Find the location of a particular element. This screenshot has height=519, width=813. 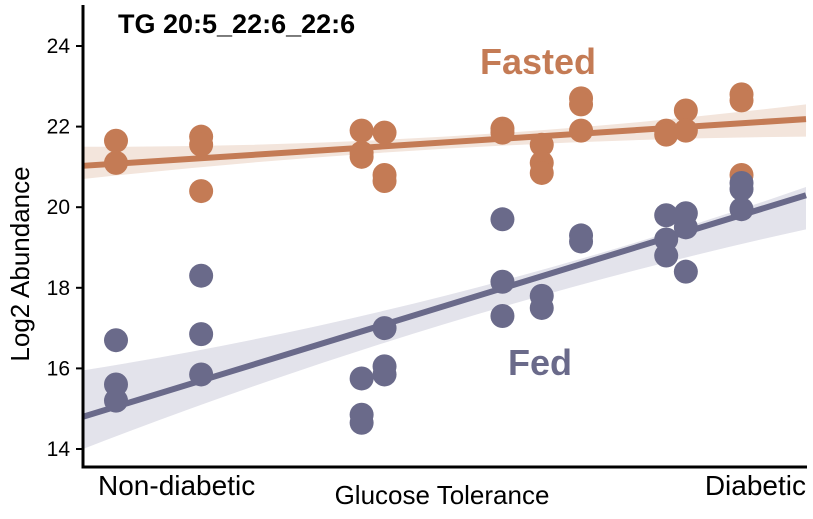

y-tick-label: 24 is located at coordinates (59, 46).